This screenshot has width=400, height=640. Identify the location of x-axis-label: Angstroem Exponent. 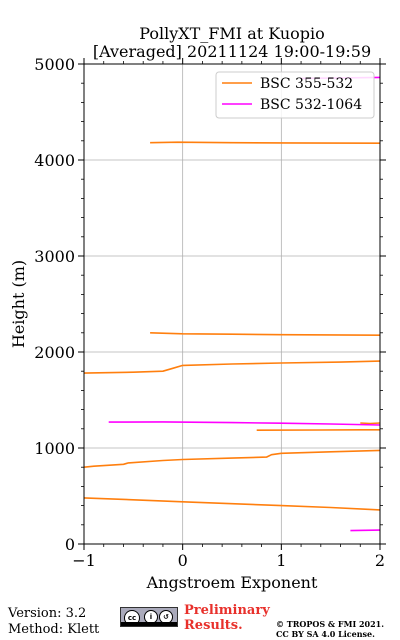
(232, 582).